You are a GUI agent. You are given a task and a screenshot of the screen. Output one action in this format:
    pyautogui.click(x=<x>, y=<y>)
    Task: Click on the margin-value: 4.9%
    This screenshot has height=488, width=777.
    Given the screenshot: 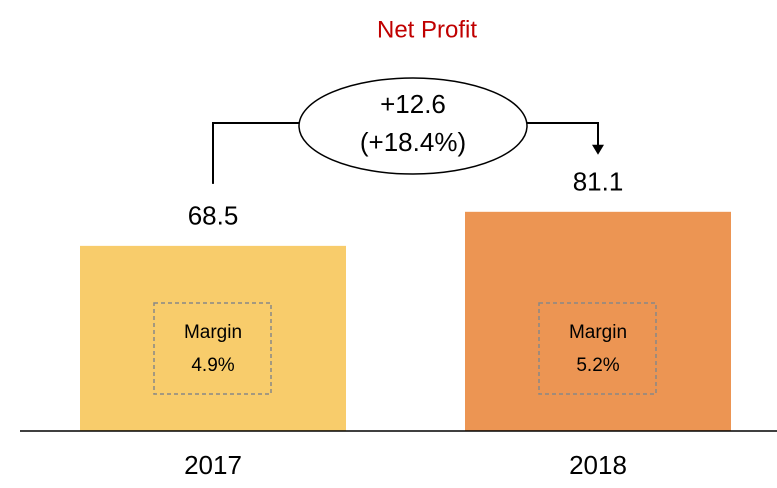 What is the action you would take?
    pyautogui.click(x=212, y=365)
    